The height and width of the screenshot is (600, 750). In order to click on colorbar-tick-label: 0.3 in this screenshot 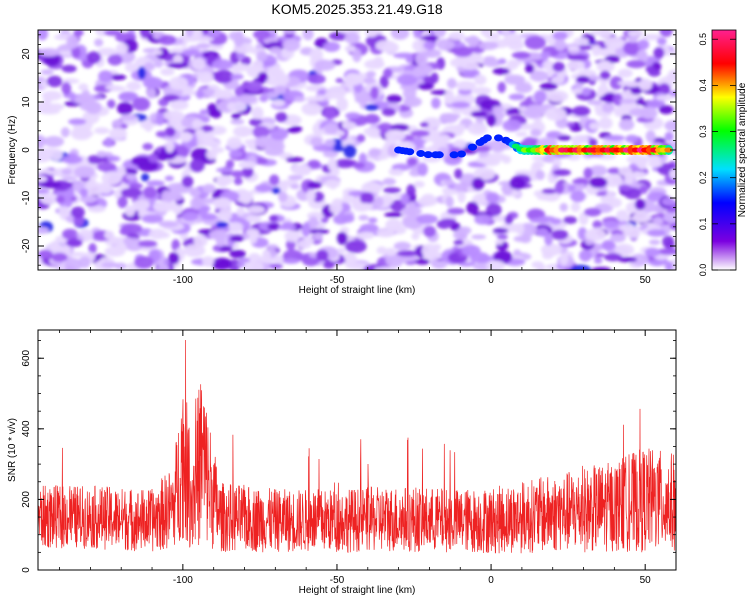, I will do `click(703, 131)`.